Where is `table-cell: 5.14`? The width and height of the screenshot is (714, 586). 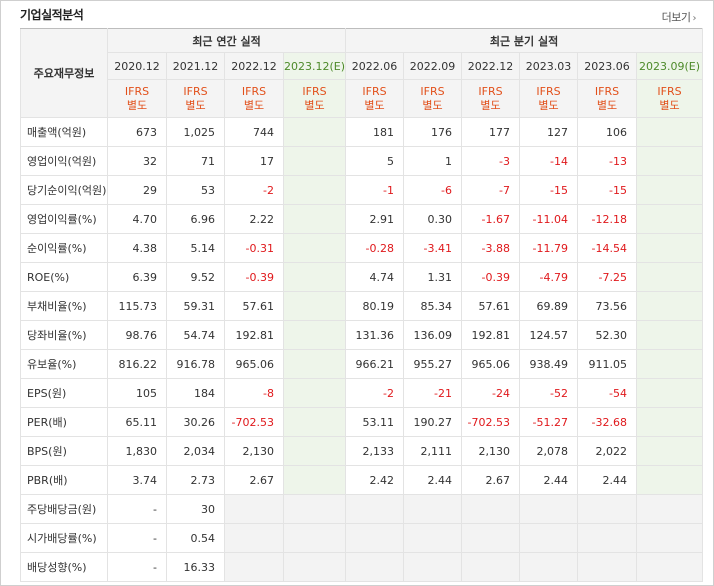 table-cell: 5.14 is located at coordinates (195, 248).